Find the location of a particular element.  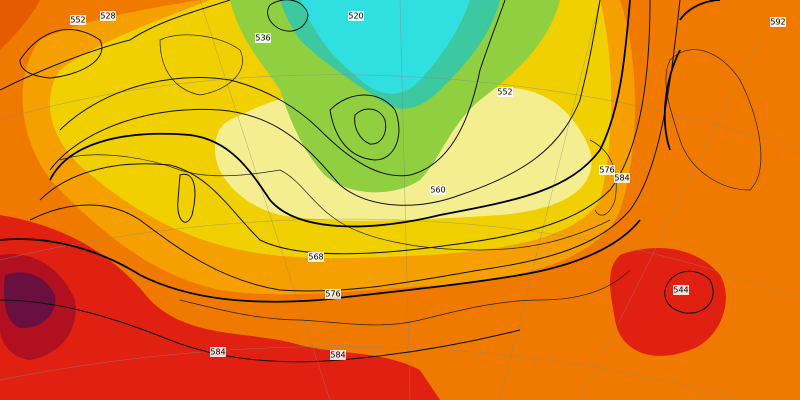

contour-label: 536 is located at coordinates (262, 38).